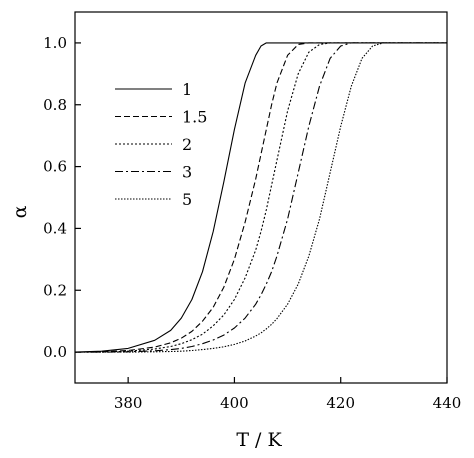  What do you see at coordinates (161, 144) in the screenshot?
I see `legend: 1 1.5 2 3 5` at bounding box center [161, 144].